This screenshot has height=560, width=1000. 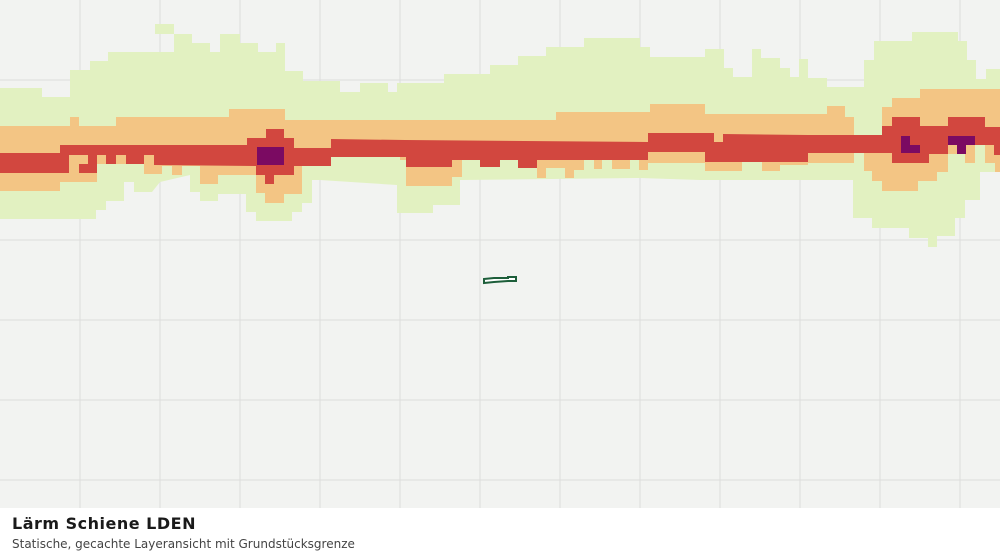 I want to click on noise-band-very-high, so click(x=616, y=150).